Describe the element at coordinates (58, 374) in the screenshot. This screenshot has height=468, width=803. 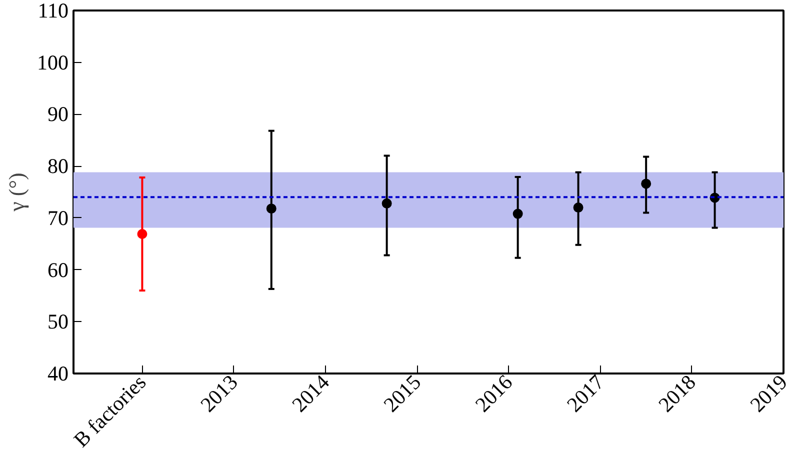
I see `y-tick-label: 40` at that location.